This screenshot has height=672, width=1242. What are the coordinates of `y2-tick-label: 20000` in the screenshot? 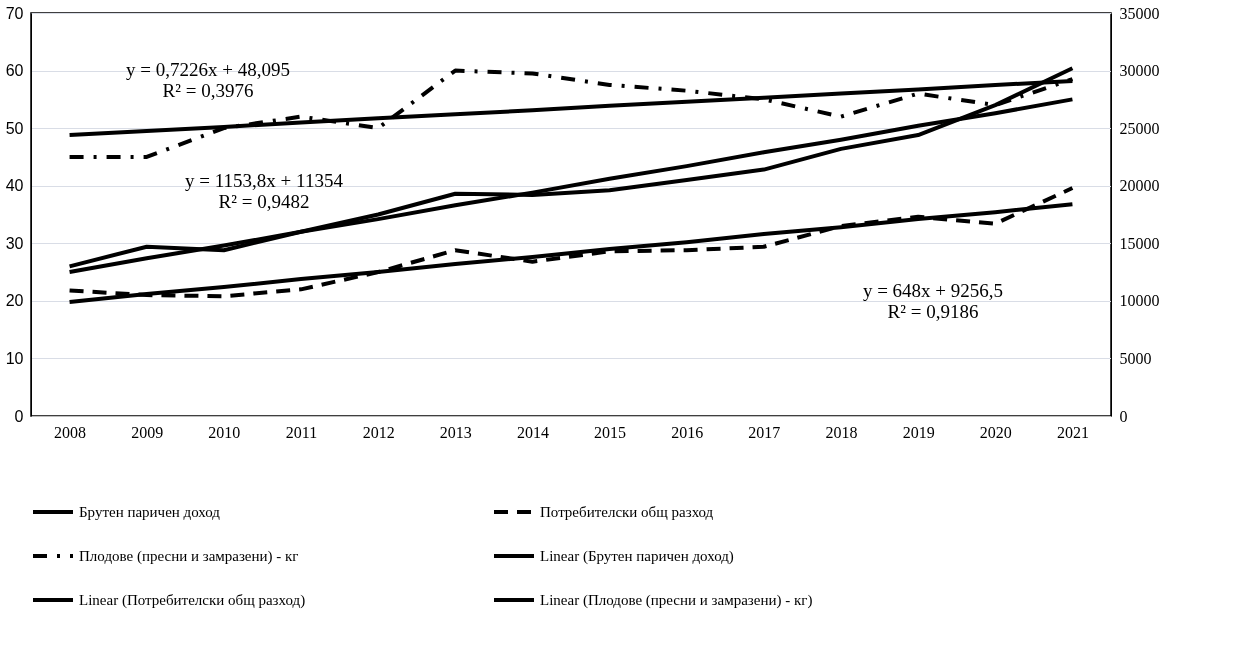 It's located at (1139, 186).